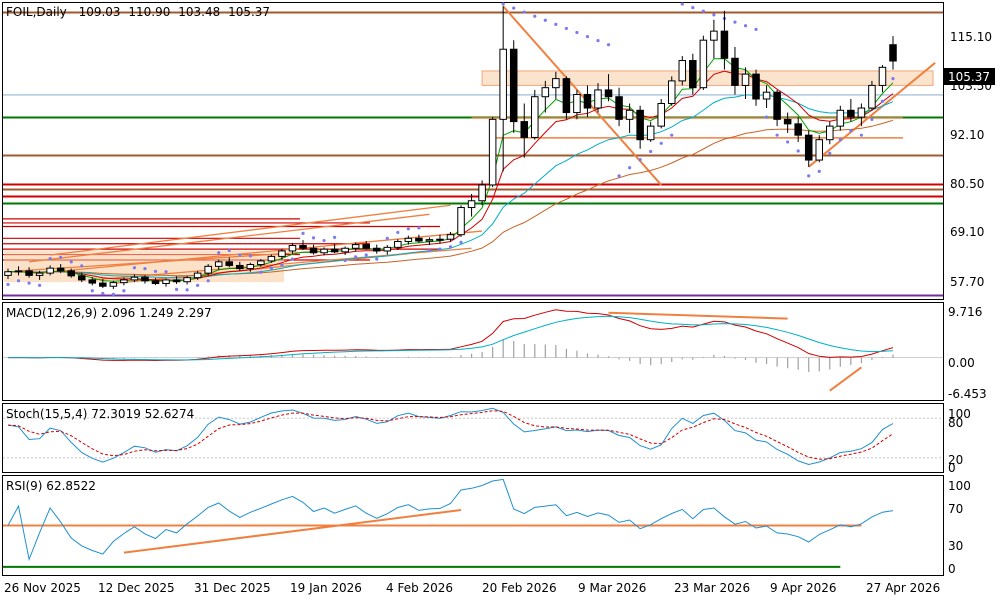 The image size is (1000, 604). What do you see at coordinates (149, 12) in the screenshot?
I see `high-value: 110.90` at bounding box center [149, 12].